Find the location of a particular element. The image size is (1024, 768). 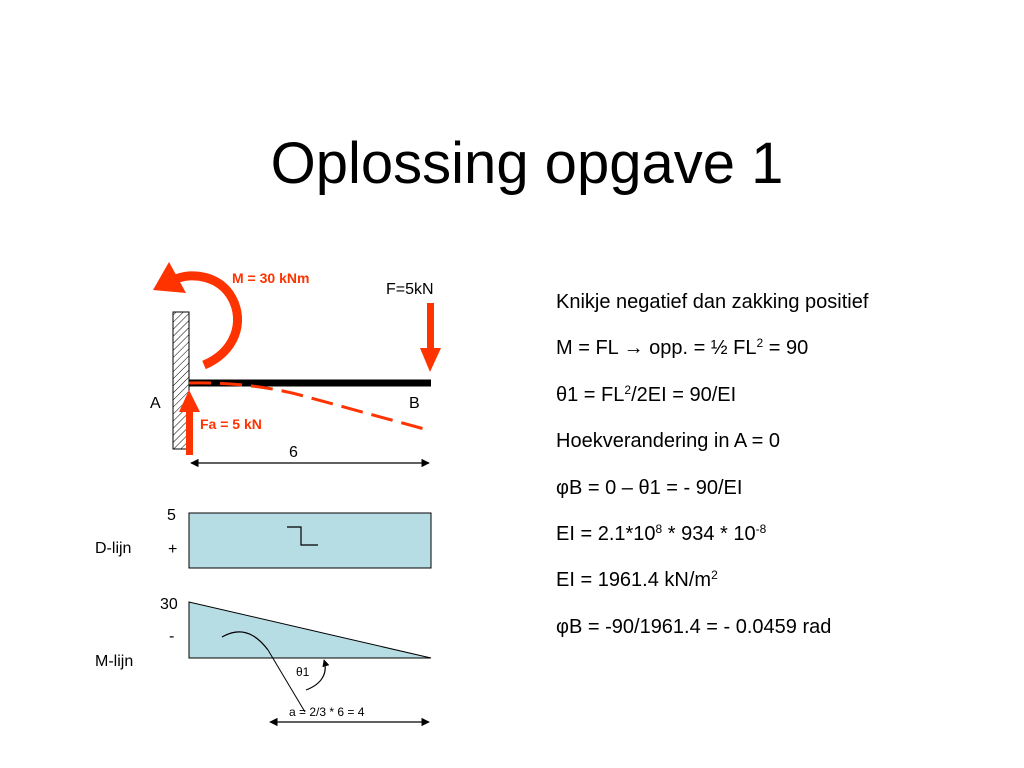

angle-arc is located at coordinates (317, 675).